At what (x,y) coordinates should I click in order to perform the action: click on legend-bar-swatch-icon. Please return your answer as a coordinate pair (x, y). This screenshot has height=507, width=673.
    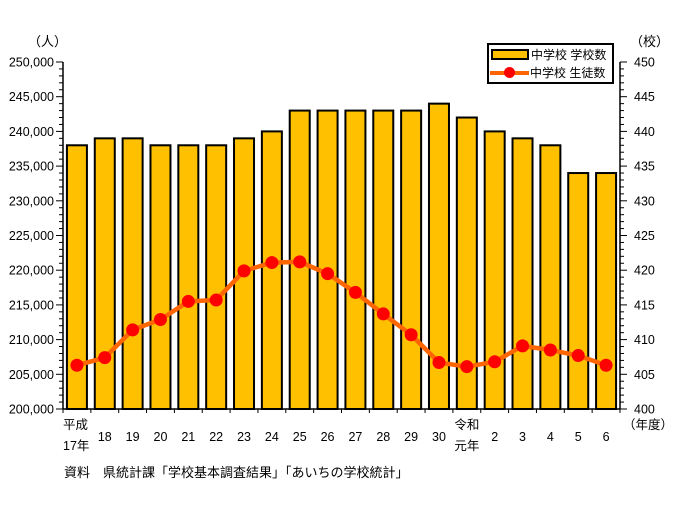
    Looking at the image, I should click on (510, 54).